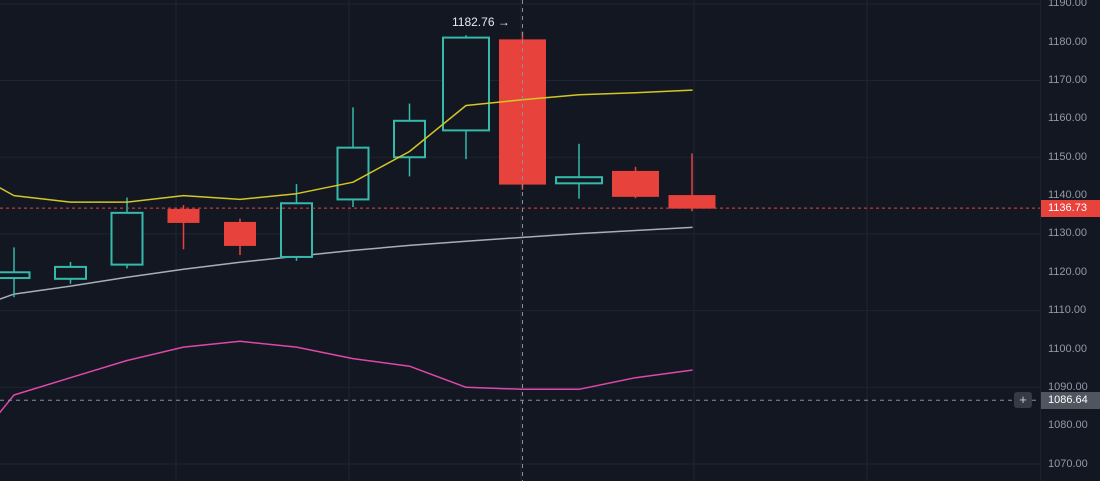 The image size is (1100, 481). I want to click on price-axis-label: 1070.00, so click(1068, 463).